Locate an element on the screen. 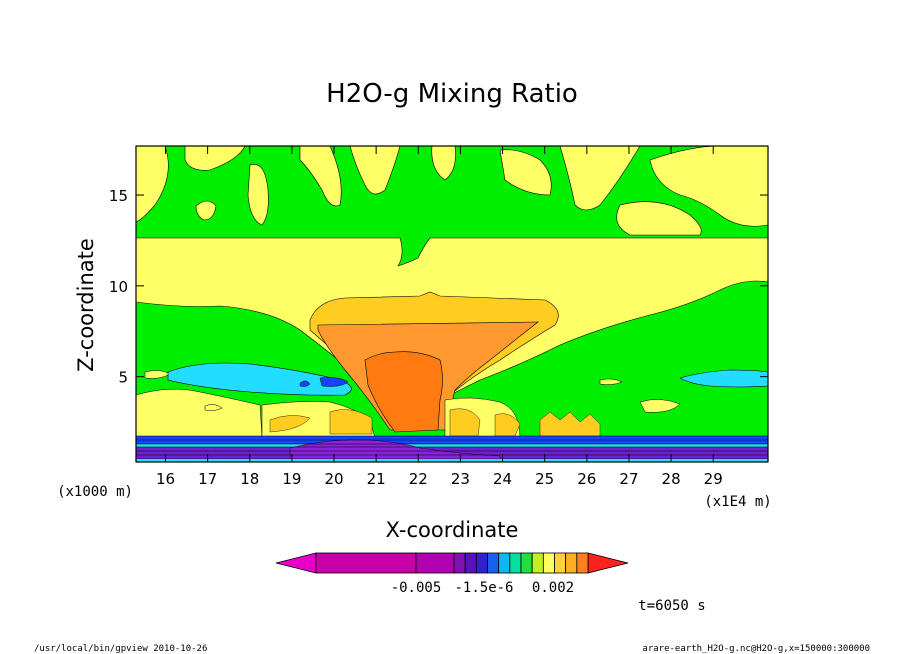  y-axis-label: Z-coordinate is located at coordinates (86, 305).